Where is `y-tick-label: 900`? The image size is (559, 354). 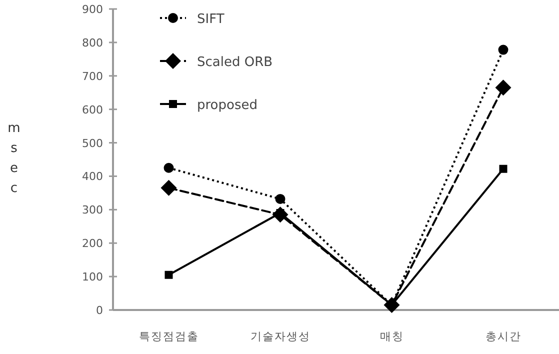 y-tick-label: 900 is located at coordinates (92, 9).